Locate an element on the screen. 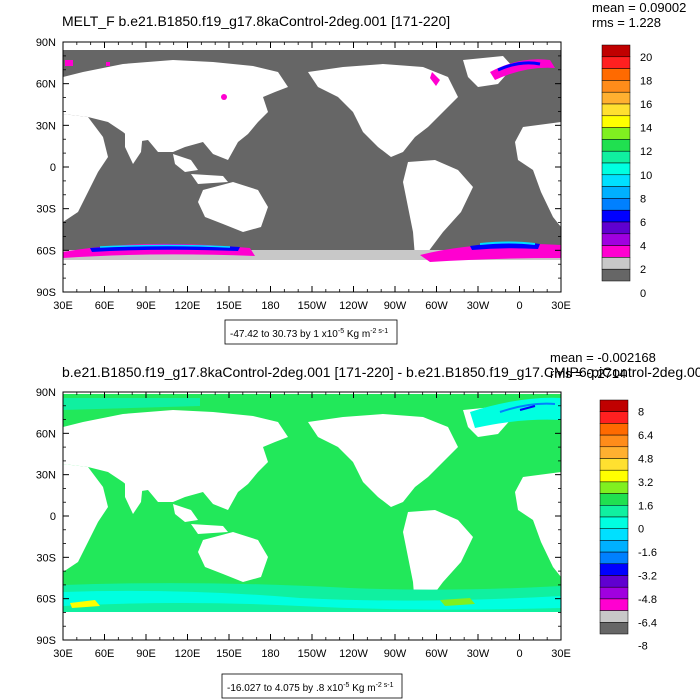 Image resolution: width=700 pixels, height=700 pixels. y-tick-label: 60S is located at coordinates (46, 600).